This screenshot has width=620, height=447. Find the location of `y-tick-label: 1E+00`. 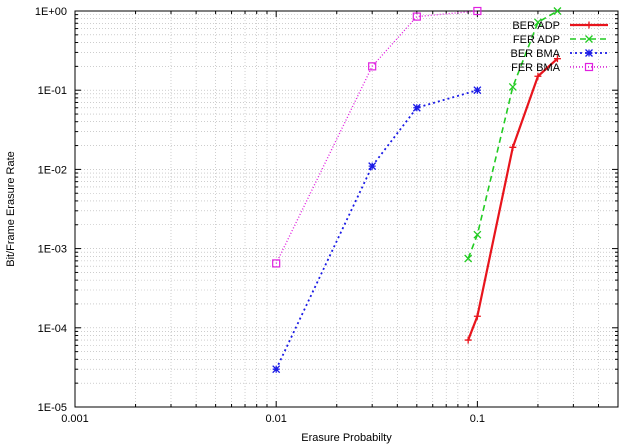

y-tick-label: 1E+00 is located at coordinates (51, 12).